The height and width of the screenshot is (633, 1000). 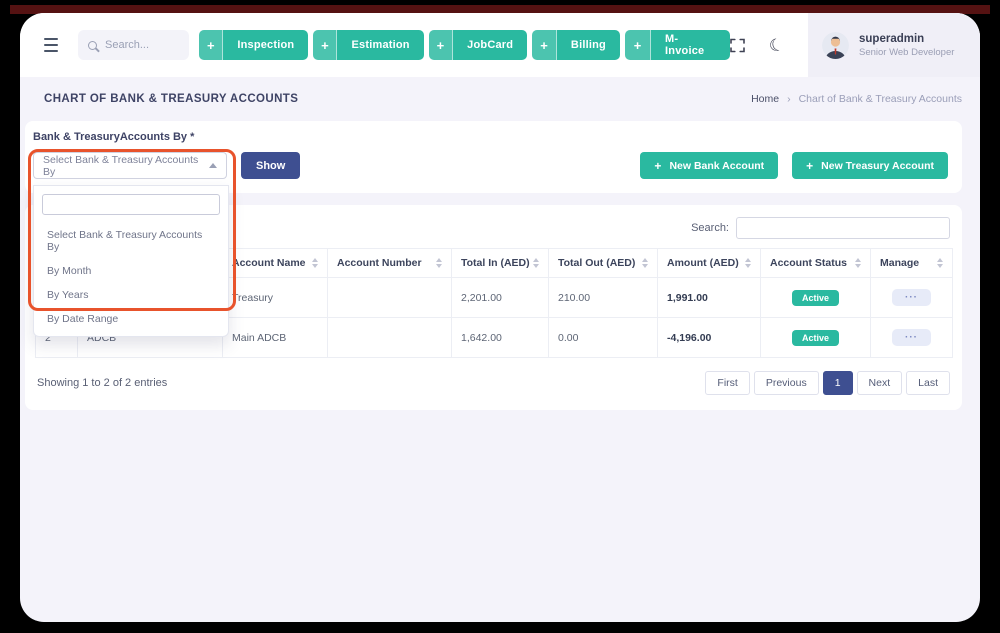 I want to click on hamburger-menu-icon, so click(x=51, y=45).